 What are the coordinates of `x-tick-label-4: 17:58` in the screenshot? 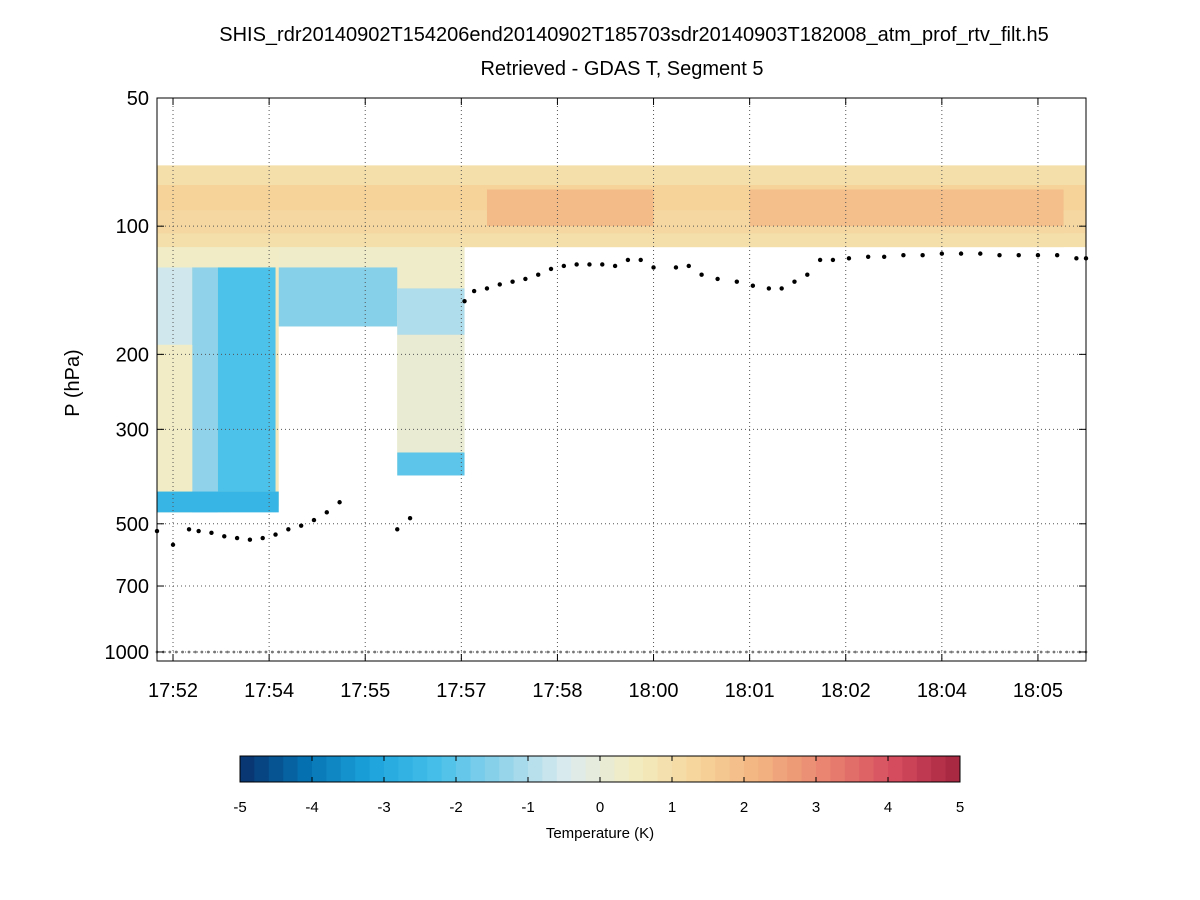 It's located at (557, 691).